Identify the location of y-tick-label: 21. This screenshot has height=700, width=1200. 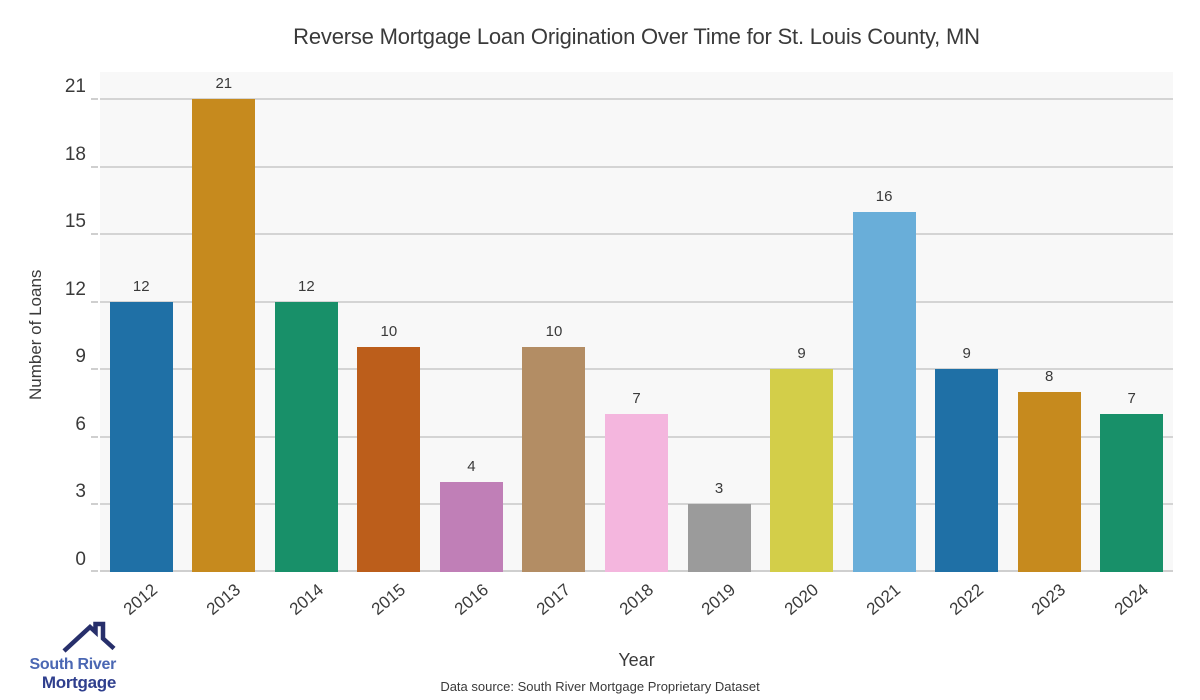
(75, 87).